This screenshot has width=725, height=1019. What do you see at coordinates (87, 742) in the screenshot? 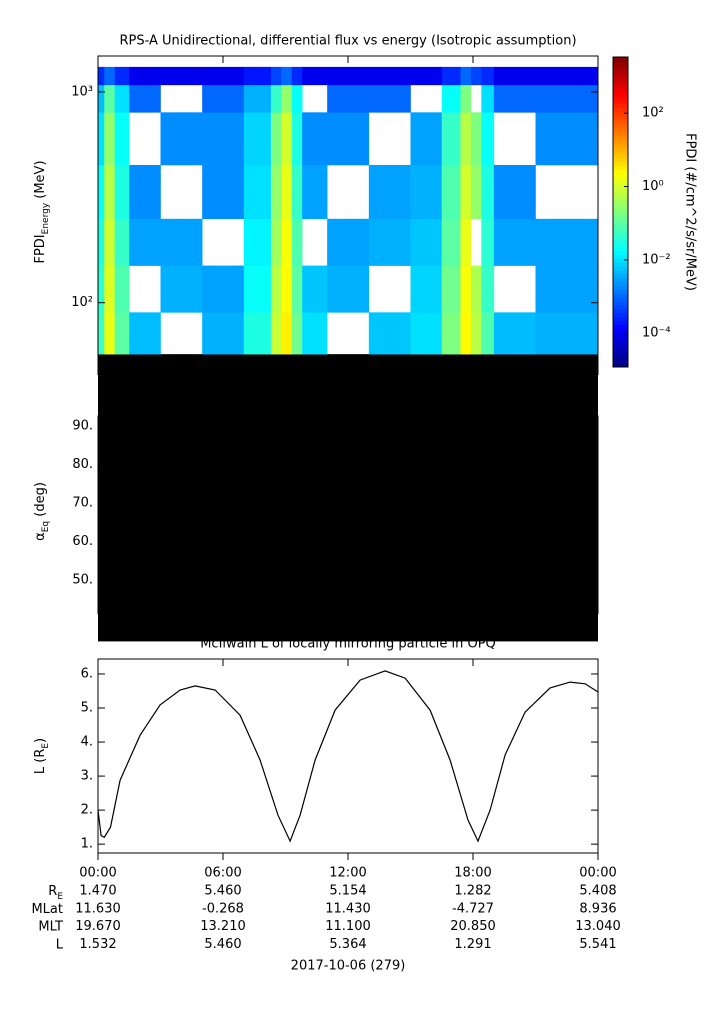
I see `y-tick-label: 4.` at bounding box center [87, 742].